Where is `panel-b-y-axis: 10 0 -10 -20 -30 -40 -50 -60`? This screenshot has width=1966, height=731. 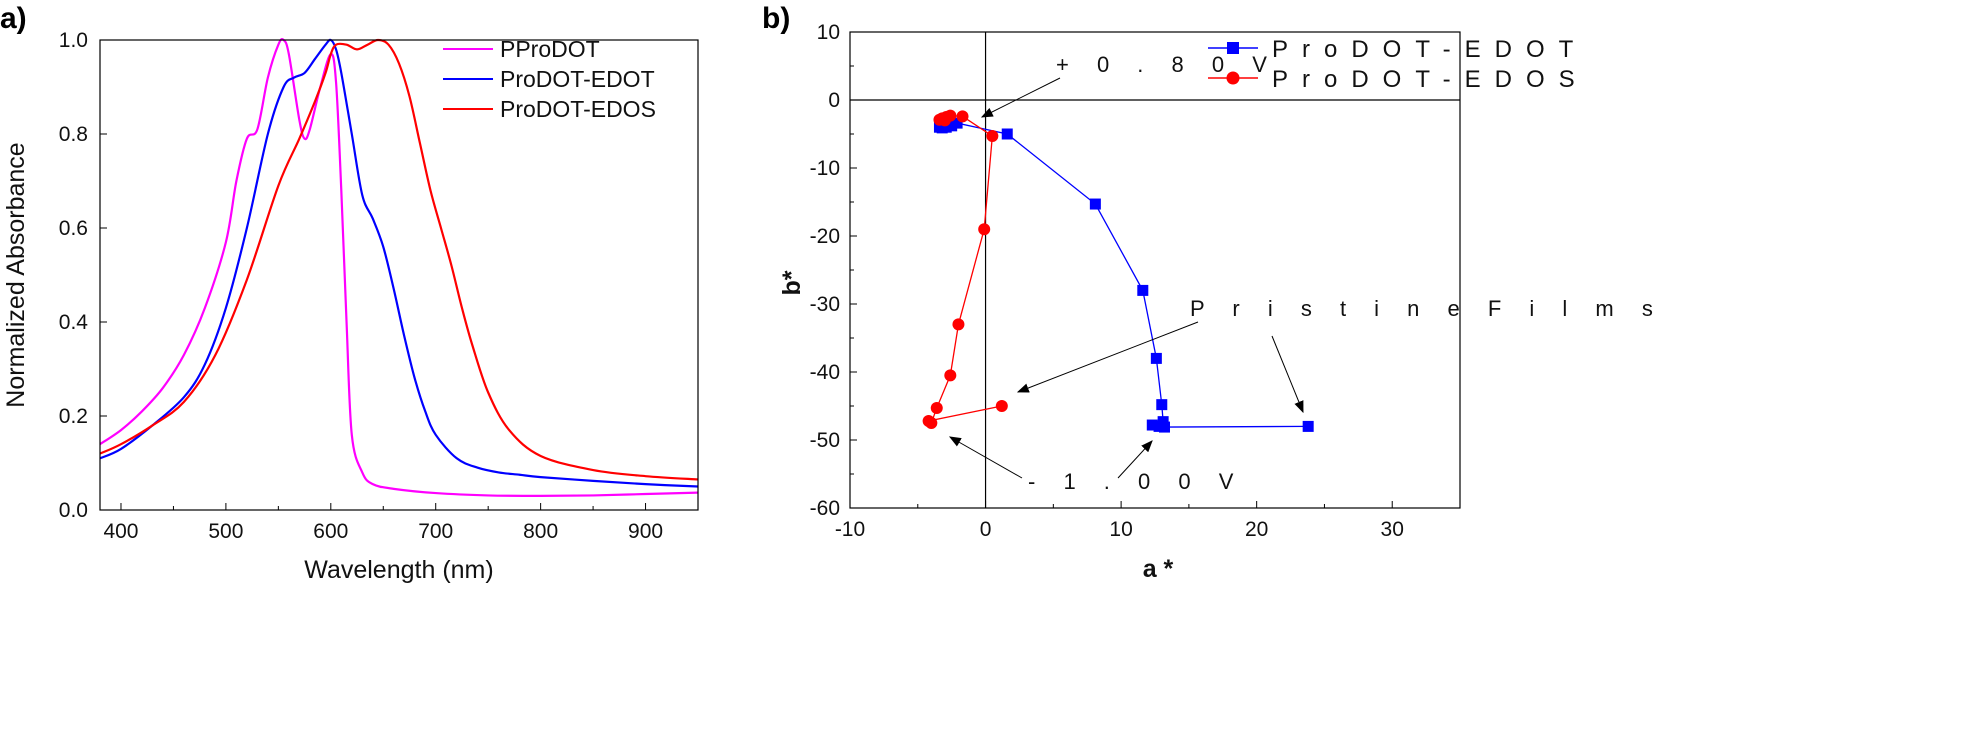
panel-b-y-axis: 10 0 -10 -20 -30 -40 -50 -60 is located at coordinates (833, 270).